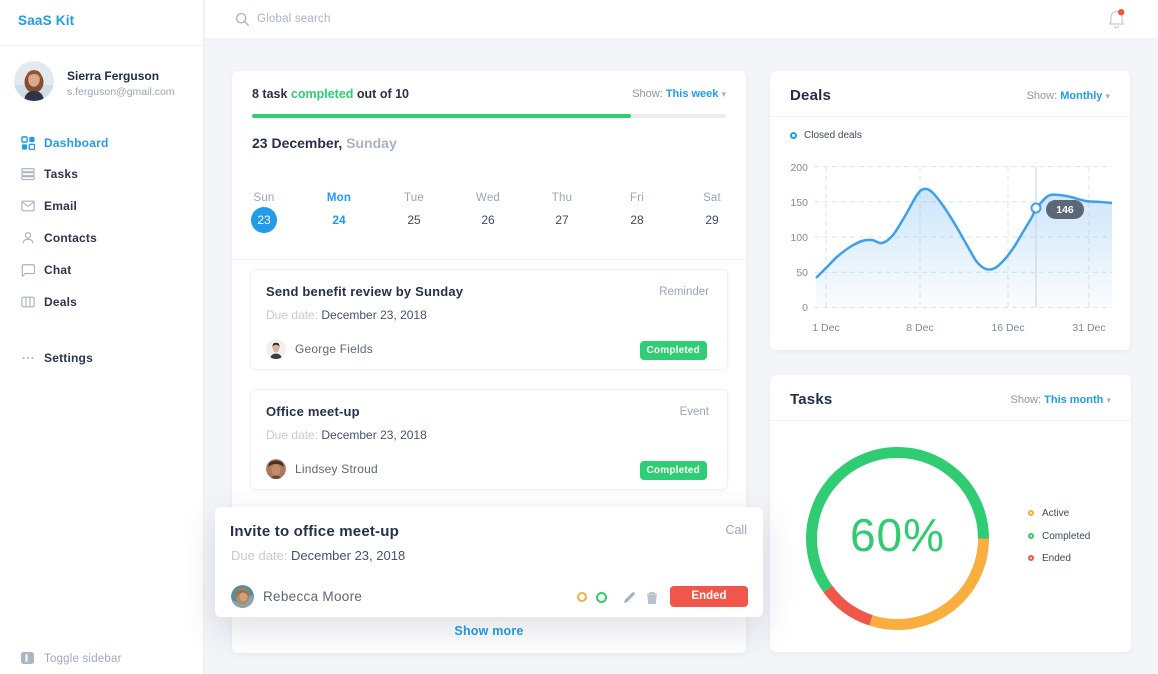  Describe the element at coordinates (825, 328) in the screenshot. I see `svg-text: 1 Dec` at that location.